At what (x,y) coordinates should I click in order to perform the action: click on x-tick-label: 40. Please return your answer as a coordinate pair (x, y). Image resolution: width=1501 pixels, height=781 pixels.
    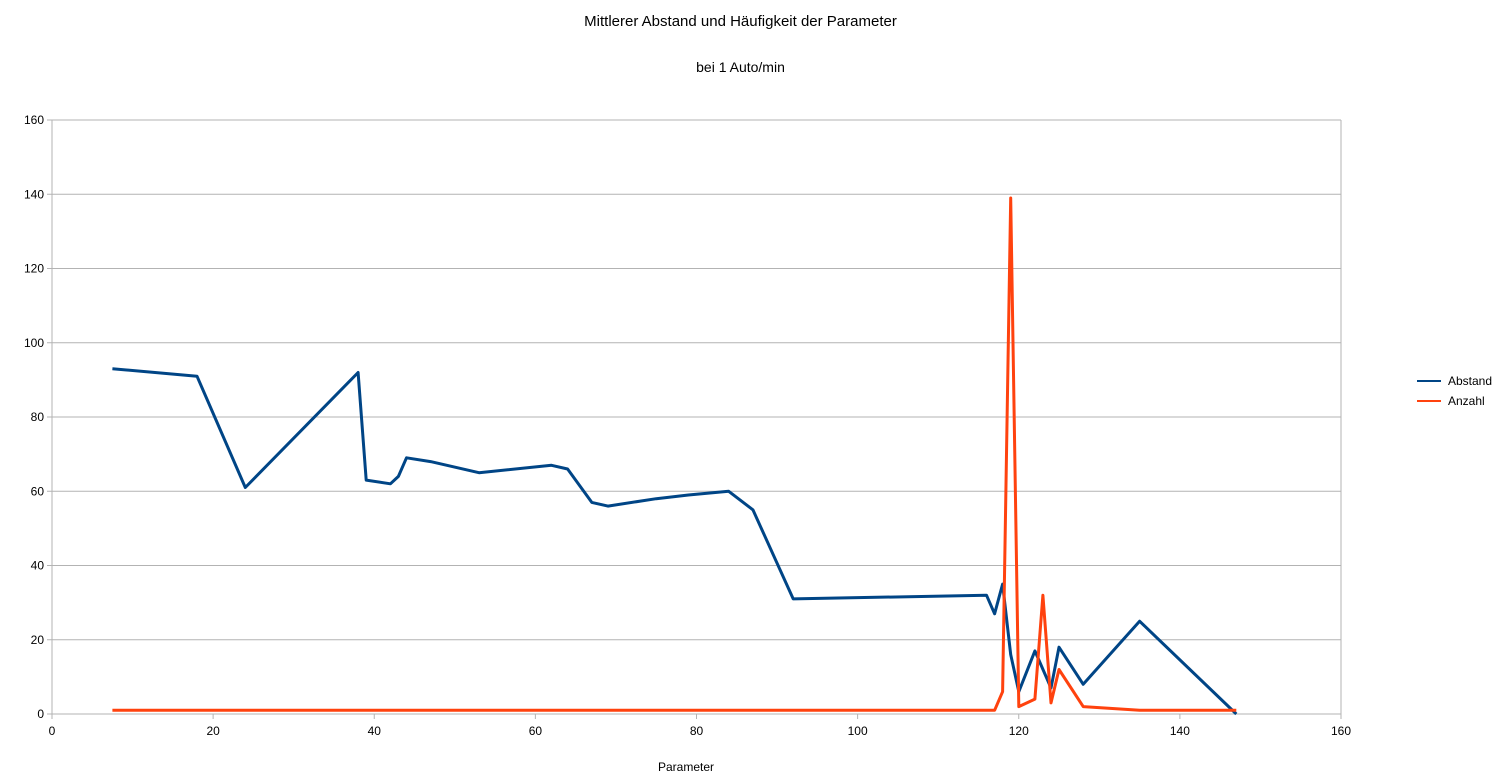
    Looking at the image, I should click on (375, 731).